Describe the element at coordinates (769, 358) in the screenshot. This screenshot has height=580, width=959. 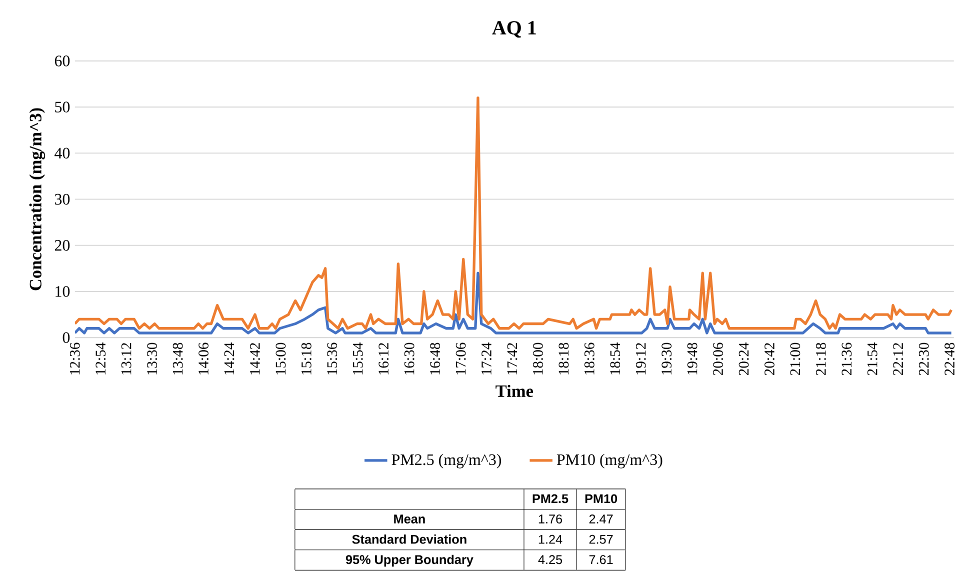
I see `x-tick-label: 20:42` at that location.